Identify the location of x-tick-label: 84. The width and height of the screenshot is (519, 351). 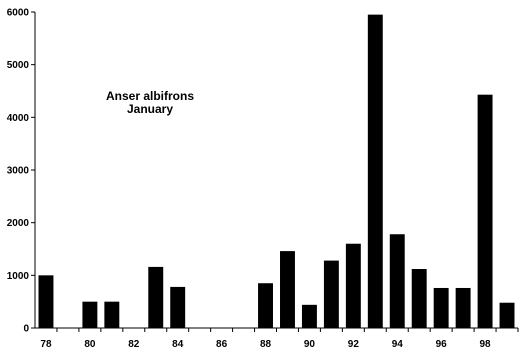
(178, 344).